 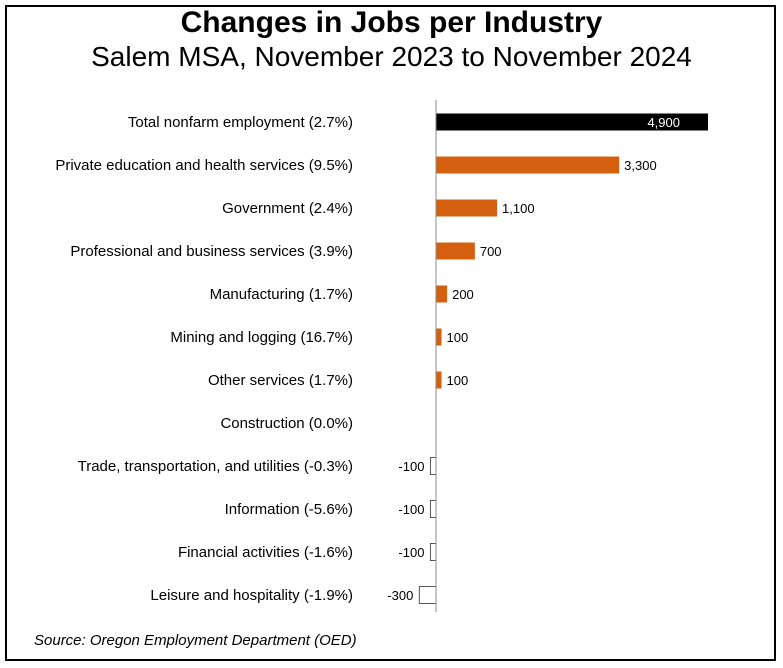 I want to click on data-label: -300, so click(x=400, y=595).